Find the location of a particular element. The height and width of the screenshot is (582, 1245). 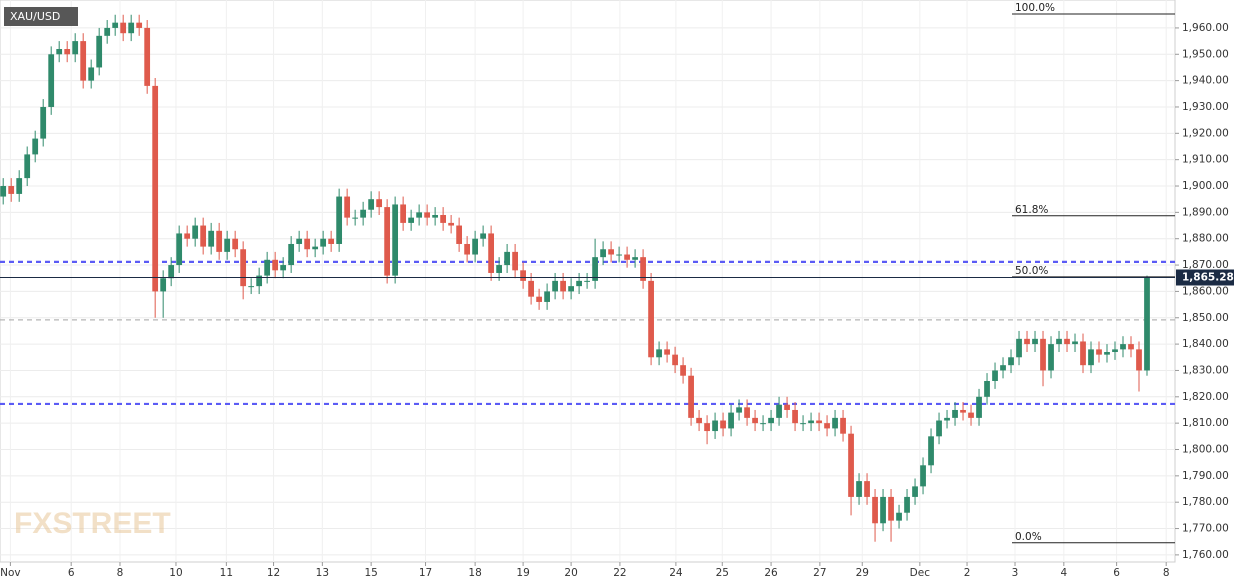

fib-label: 0.0% is located at coordinates (1028, 537).